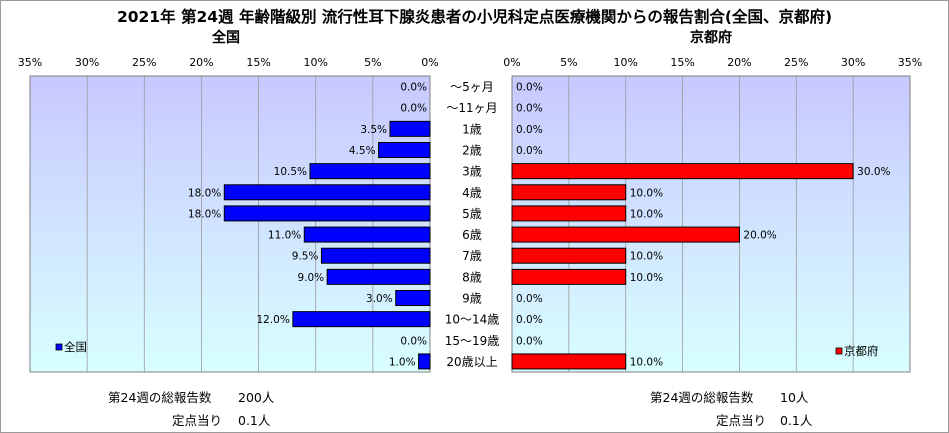 The width and height of the screenshot is (949, 433). Describe the element at coordinates (310, 278) in the screenshot. I see `national-bar-value-label: 9.0%` at that location.